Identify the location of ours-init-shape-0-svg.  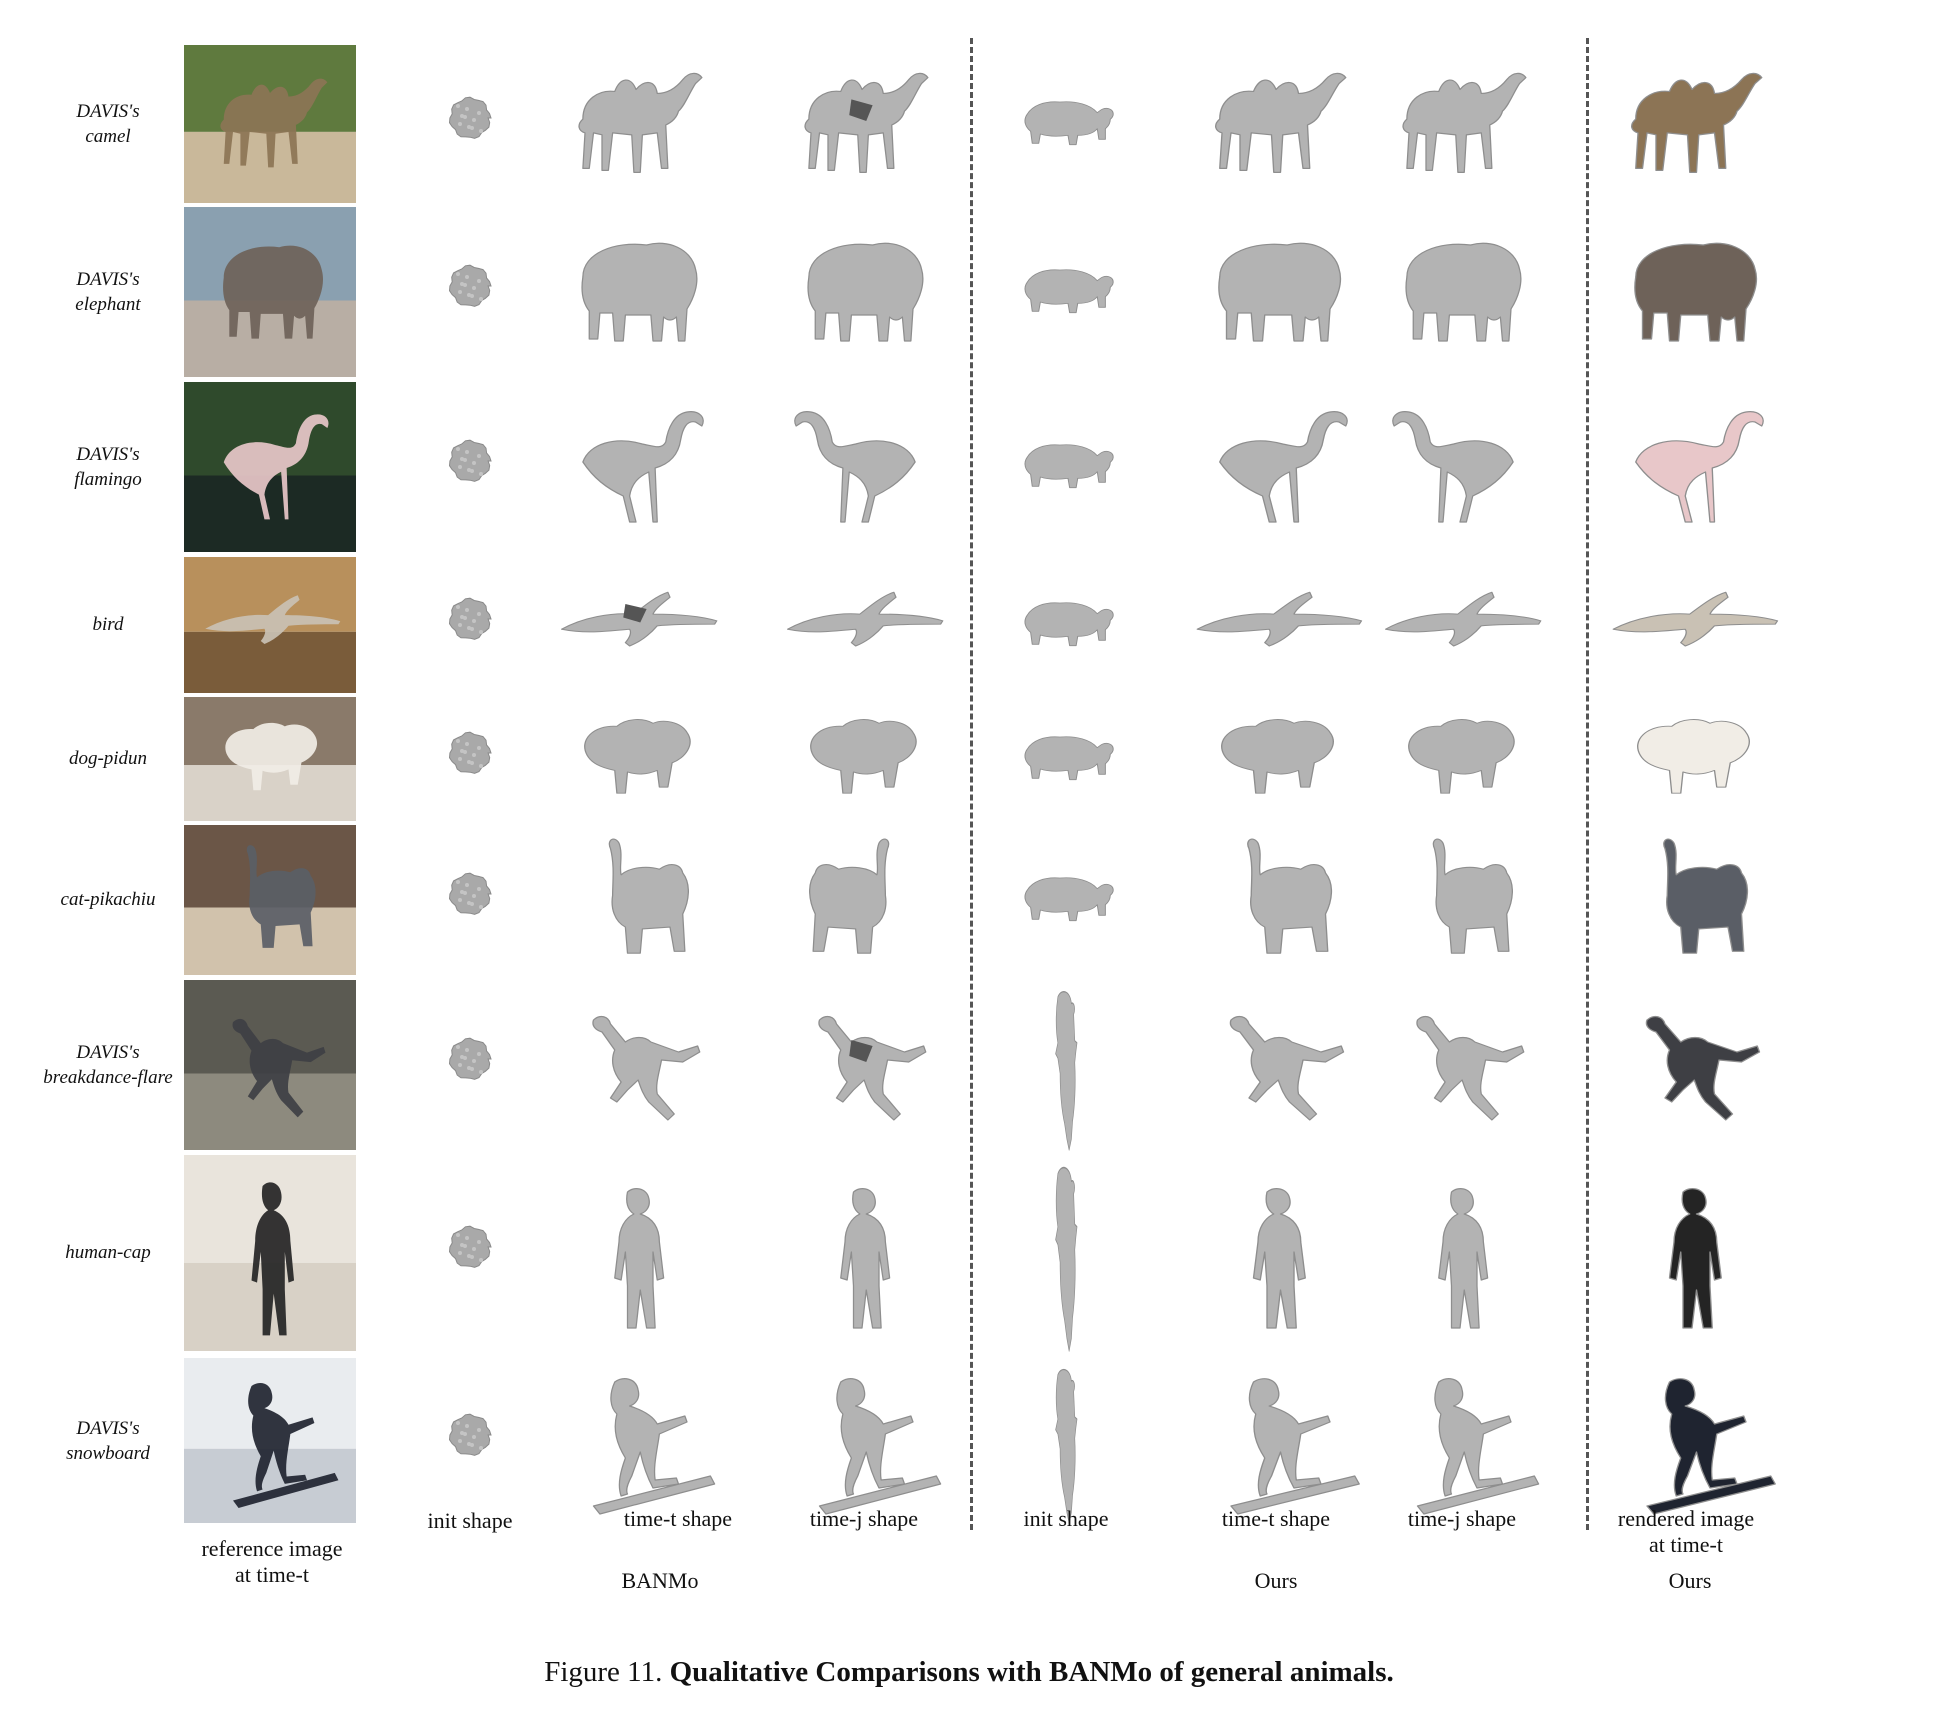
(1069, 123).